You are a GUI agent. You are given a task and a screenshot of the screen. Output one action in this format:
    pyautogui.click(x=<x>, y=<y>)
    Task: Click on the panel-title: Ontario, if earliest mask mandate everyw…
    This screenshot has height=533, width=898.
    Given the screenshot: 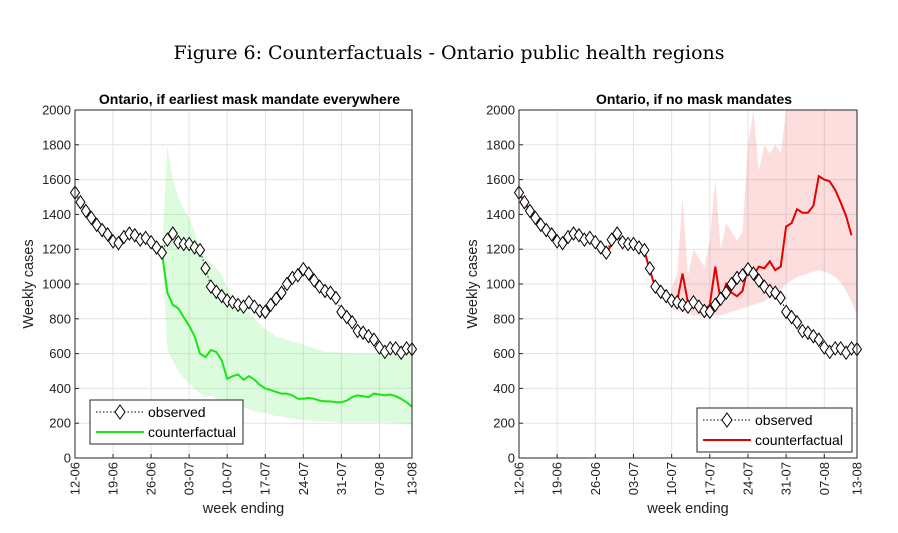 What is the action you would take?
    pyautogui.click(x=249, y=99)
    